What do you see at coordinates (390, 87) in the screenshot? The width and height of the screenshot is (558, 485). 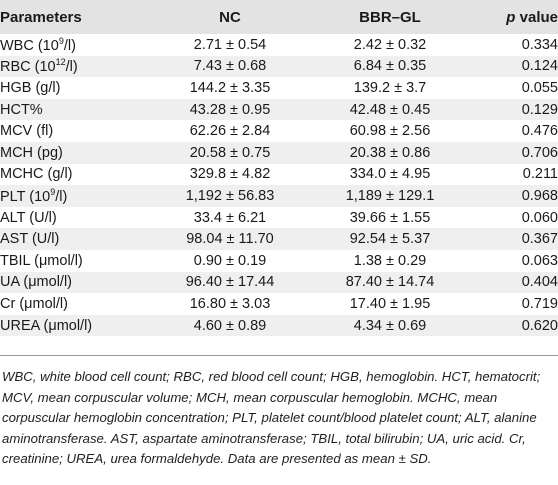 I see `cell-bbr-gl: 139.2 ± 3.7` at bounding box center [390, 87].